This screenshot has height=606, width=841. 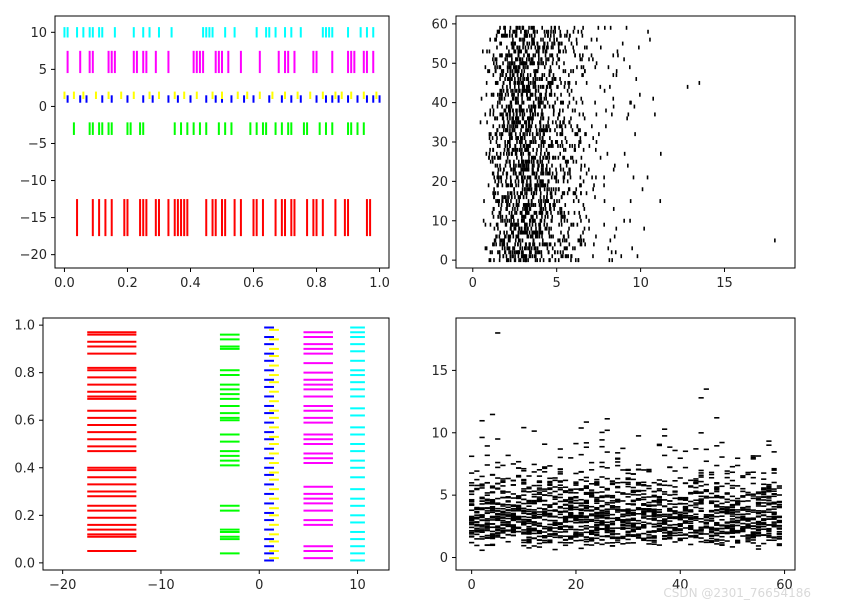 I want to click on x-tick-label: 1.0, so click(x=379, y=283).